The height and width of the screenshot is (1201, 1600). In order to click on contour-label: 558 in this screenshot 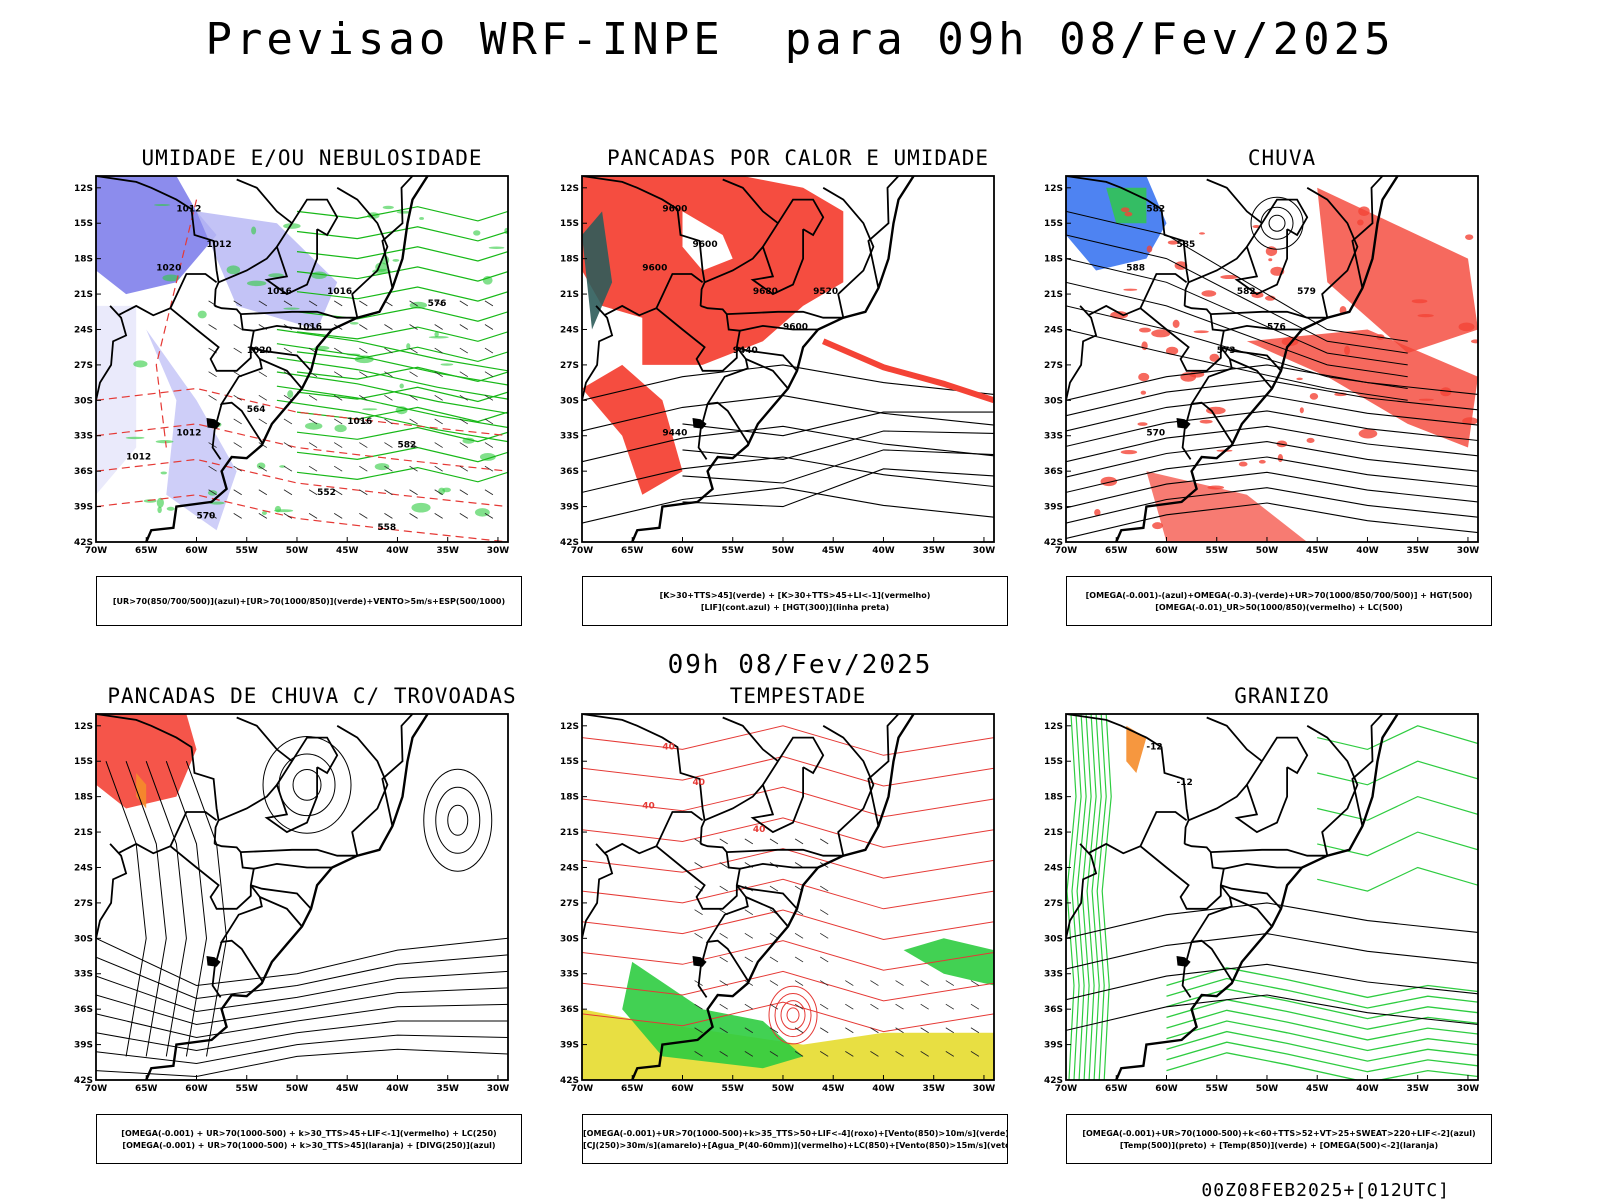, I will do `click(386, 528)`.